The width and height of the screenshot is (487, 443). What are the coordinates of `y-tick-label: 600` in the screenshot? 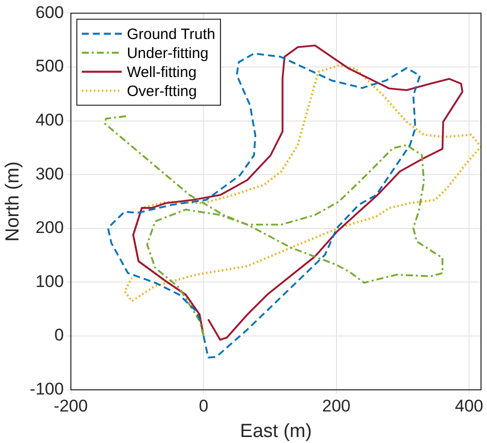 It's located at (49, 12).